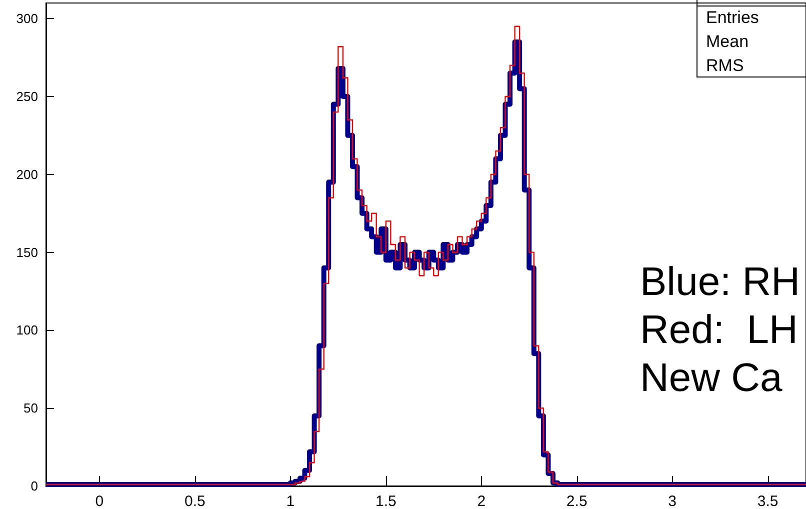  I want to click on y-tick-label: 250, so click(27, 96).